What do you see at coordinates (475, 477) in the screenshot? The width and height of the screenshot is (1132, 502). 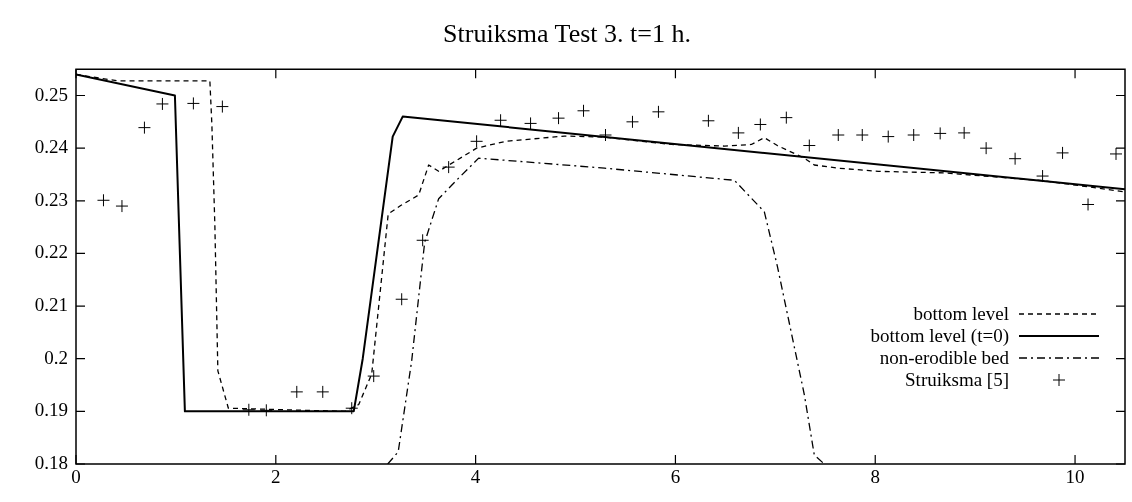 I see `x-tick-label: 4` at bounding box center [475, 477].